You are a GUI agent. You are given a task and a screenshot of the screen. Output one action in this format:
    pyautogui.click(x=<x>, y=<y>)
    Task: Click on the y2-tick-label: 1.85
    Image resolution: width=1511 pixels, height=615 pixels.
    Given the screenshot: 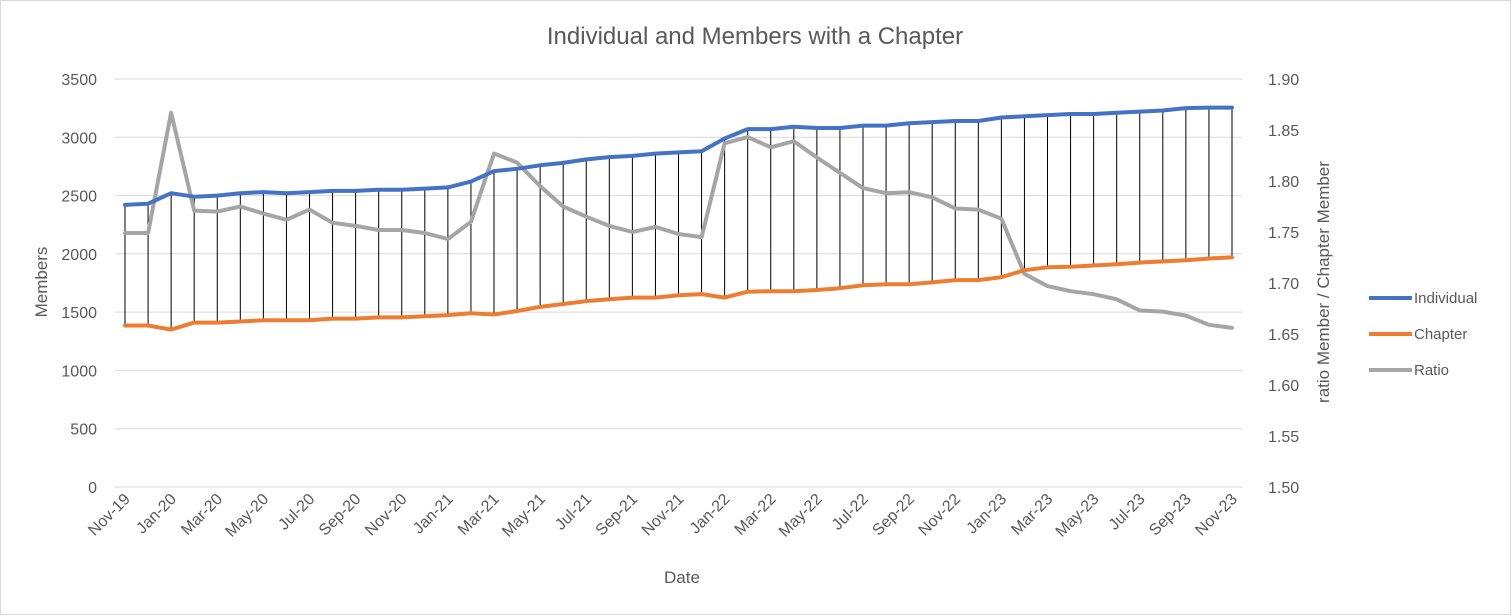 What is the action you would take?
    pyautogui.click(x=1283, y=131)
    